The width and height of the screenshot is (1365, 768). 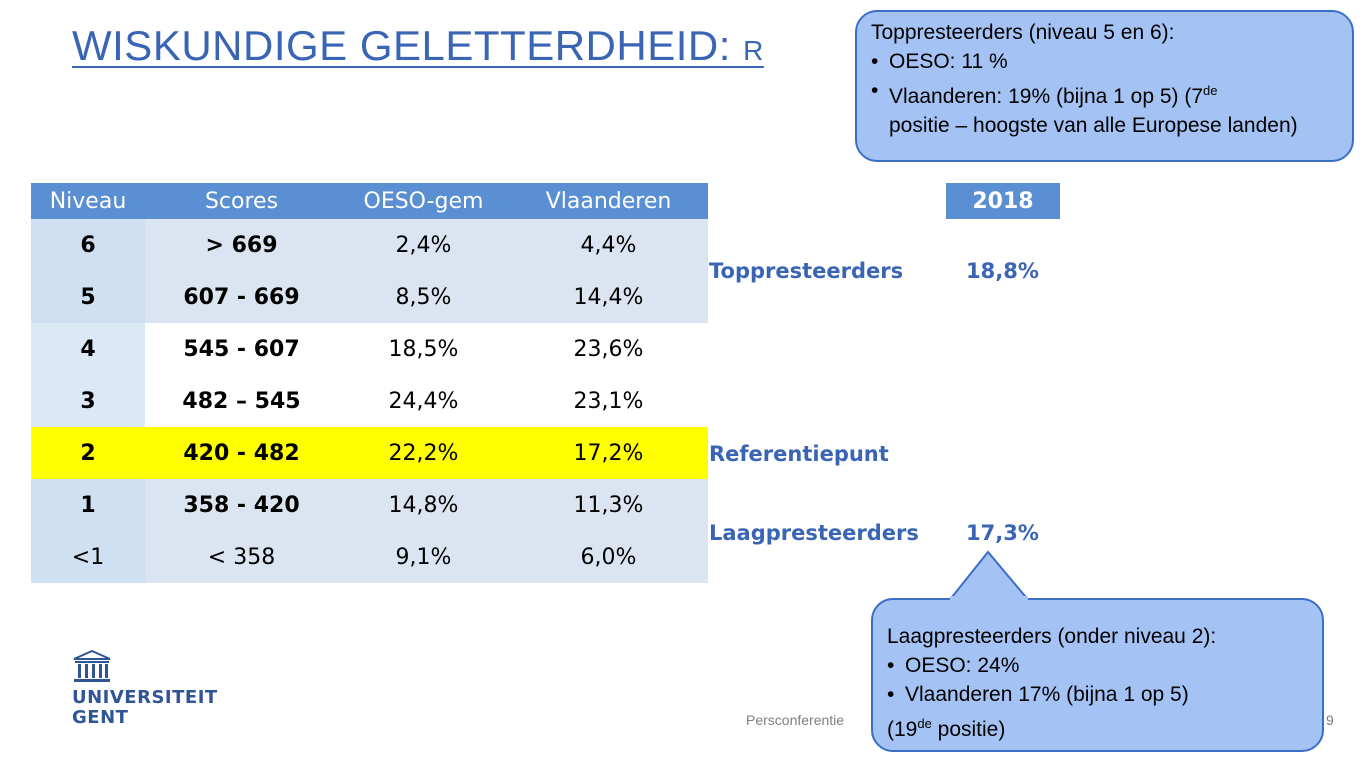 I want to click on callout-bottom-item-vlaanderen: Vlaanderen 17% (bijna 1 op 5), so click(x=1098, y=694).